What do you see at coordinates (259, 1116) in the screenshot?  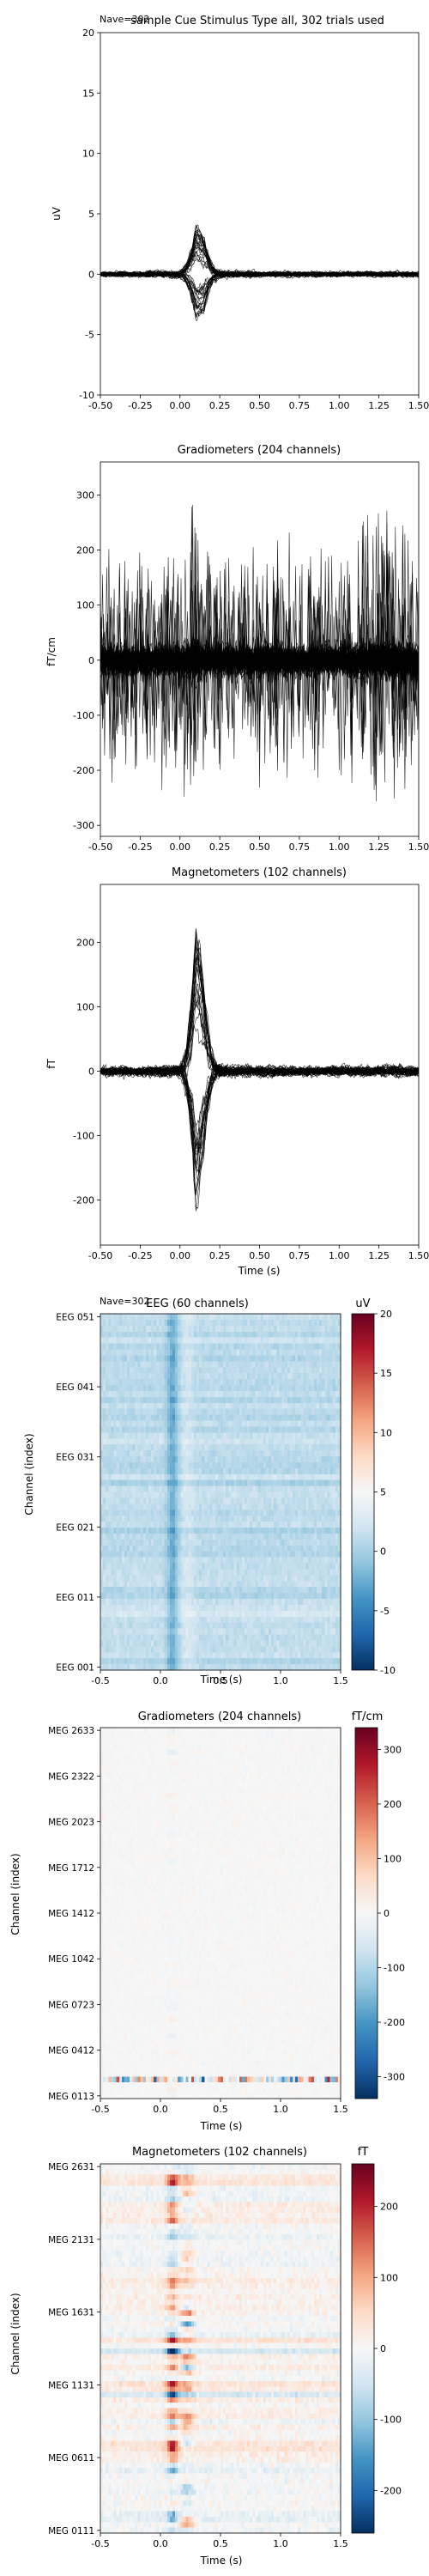 I see `trace-line` at bounding box center [259, 1116].